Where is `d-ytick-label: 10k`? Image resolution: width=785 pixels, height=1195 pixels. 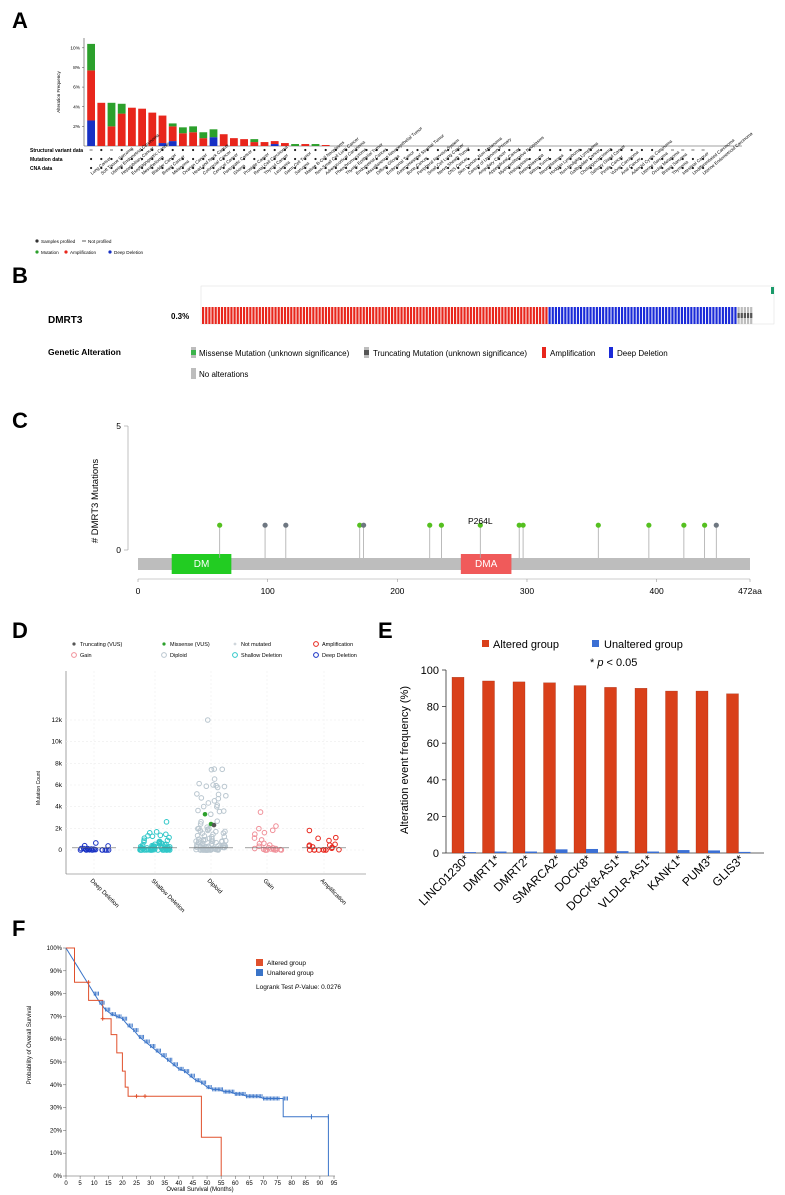
d-ytick-label: 10k is located at coordinates (57, 742).